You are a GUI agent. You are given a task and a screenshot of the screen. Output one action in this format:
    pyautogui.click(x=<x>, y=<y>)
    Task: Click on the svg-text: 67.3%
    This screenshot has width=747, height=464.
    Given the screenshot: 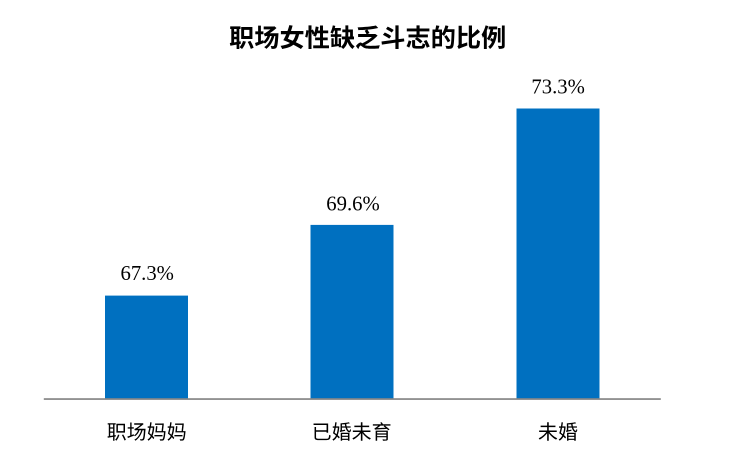 What is the action you would take?
    pyautogui.click(x=146, y=274)
    